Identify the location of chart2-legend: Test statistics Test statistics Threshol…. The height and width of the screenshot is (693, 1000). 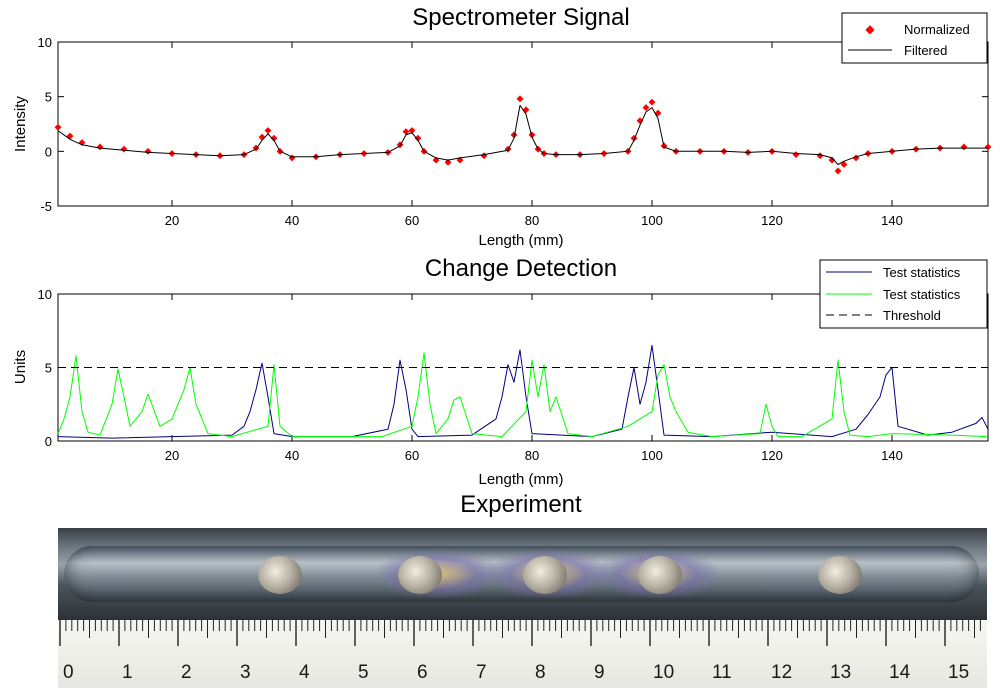
(903, 294).